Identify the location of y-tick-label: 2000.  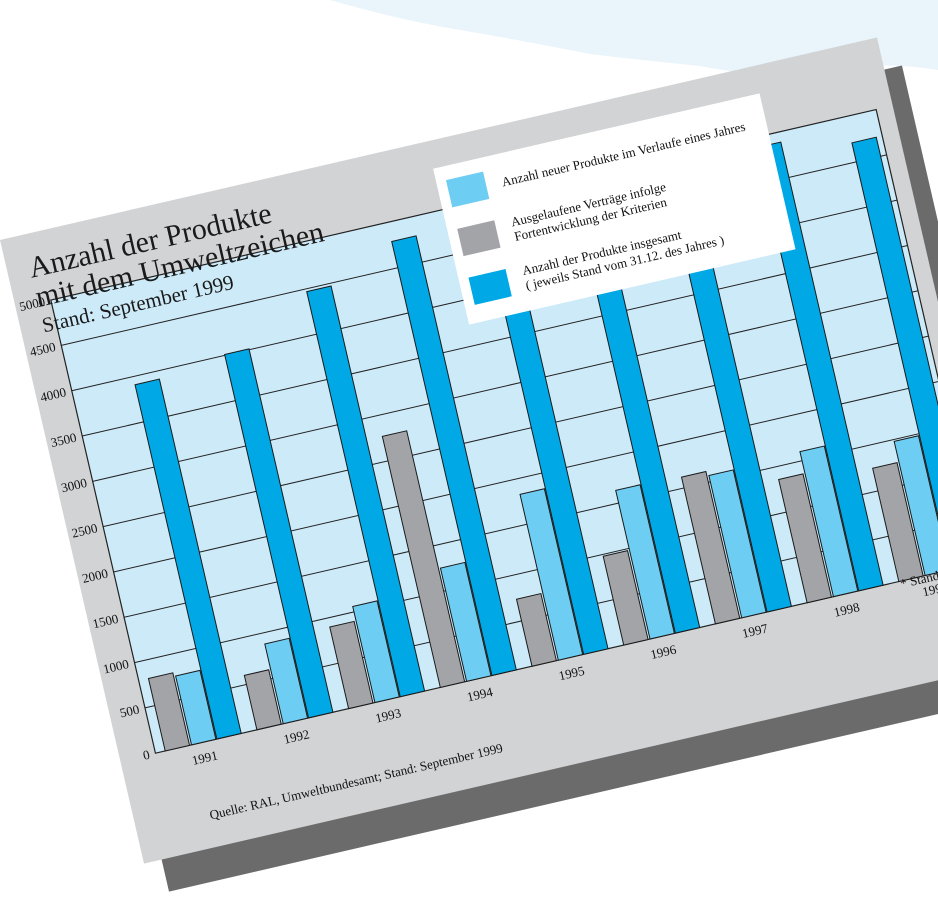
(95, 576).